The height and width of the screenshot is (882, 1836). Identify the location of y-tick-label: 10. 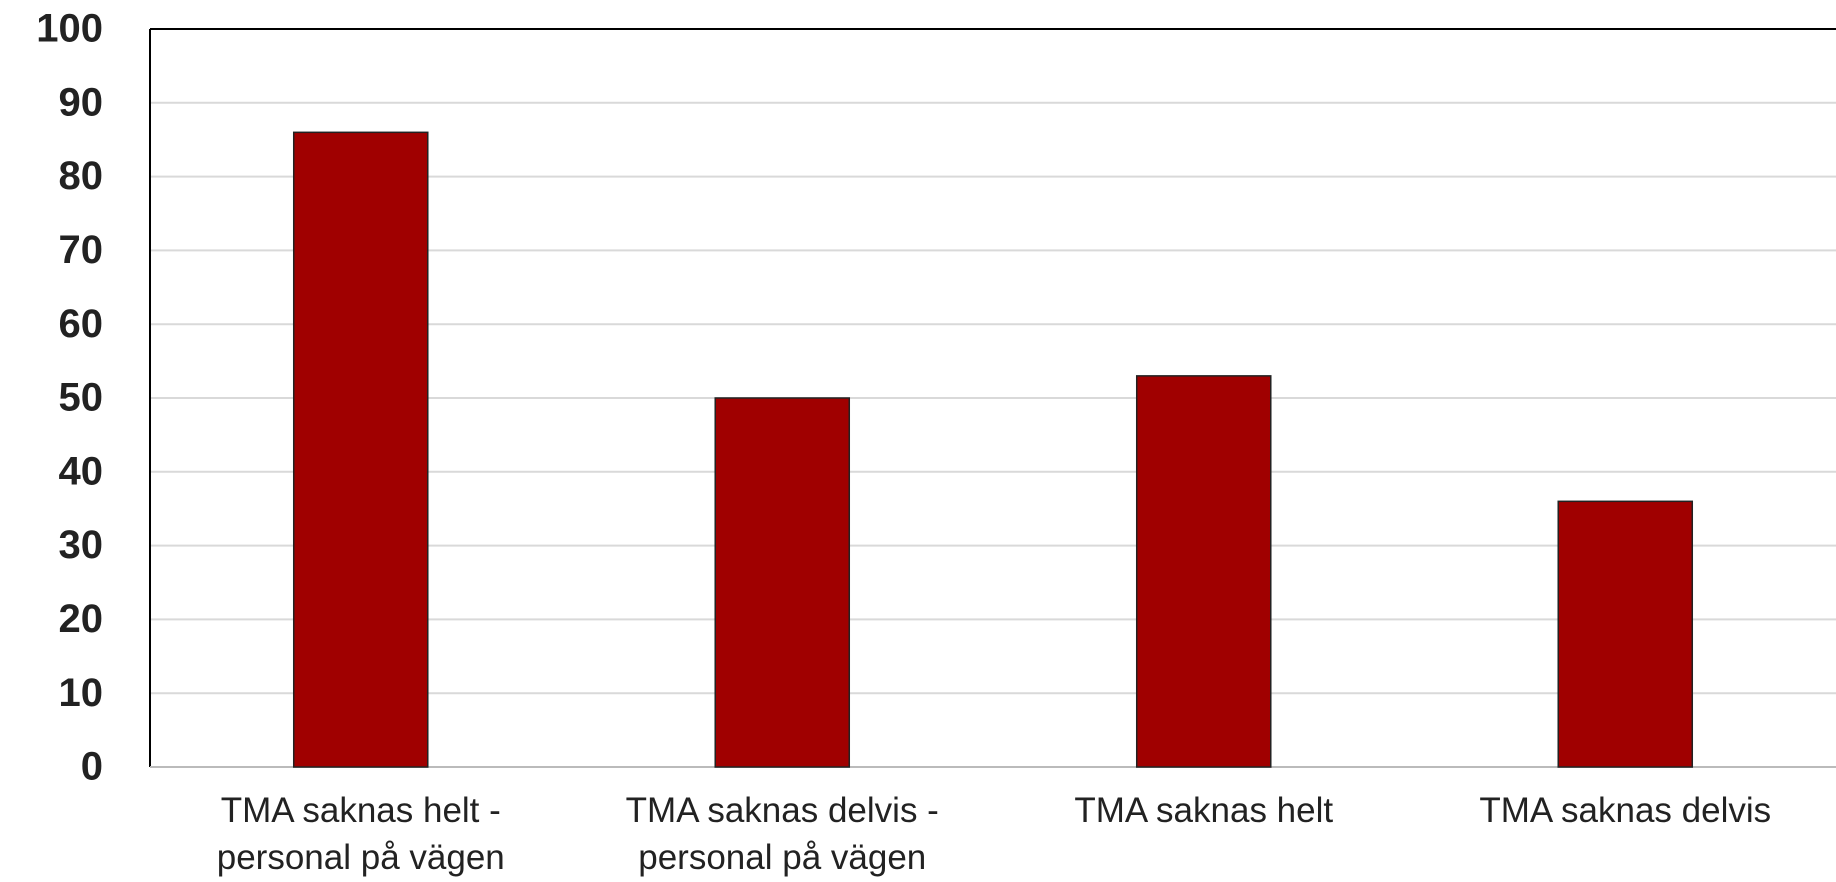
(81, 693).